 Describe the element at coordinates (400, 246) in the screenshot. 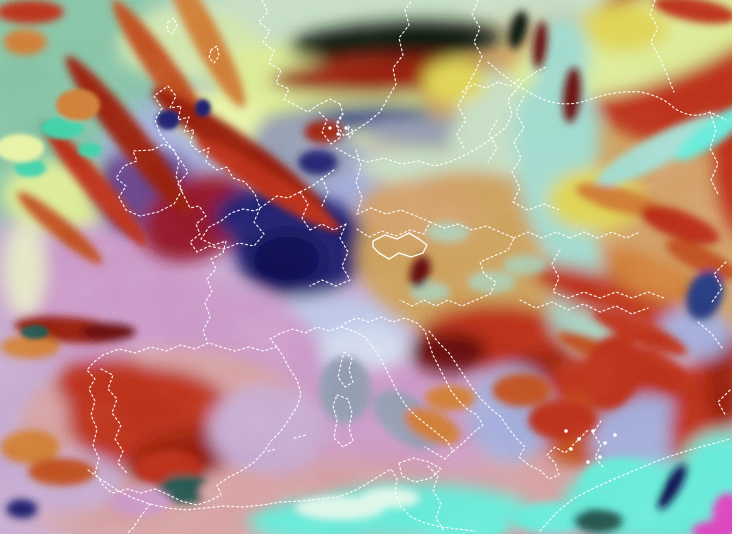

I see `border-austria` at that location.